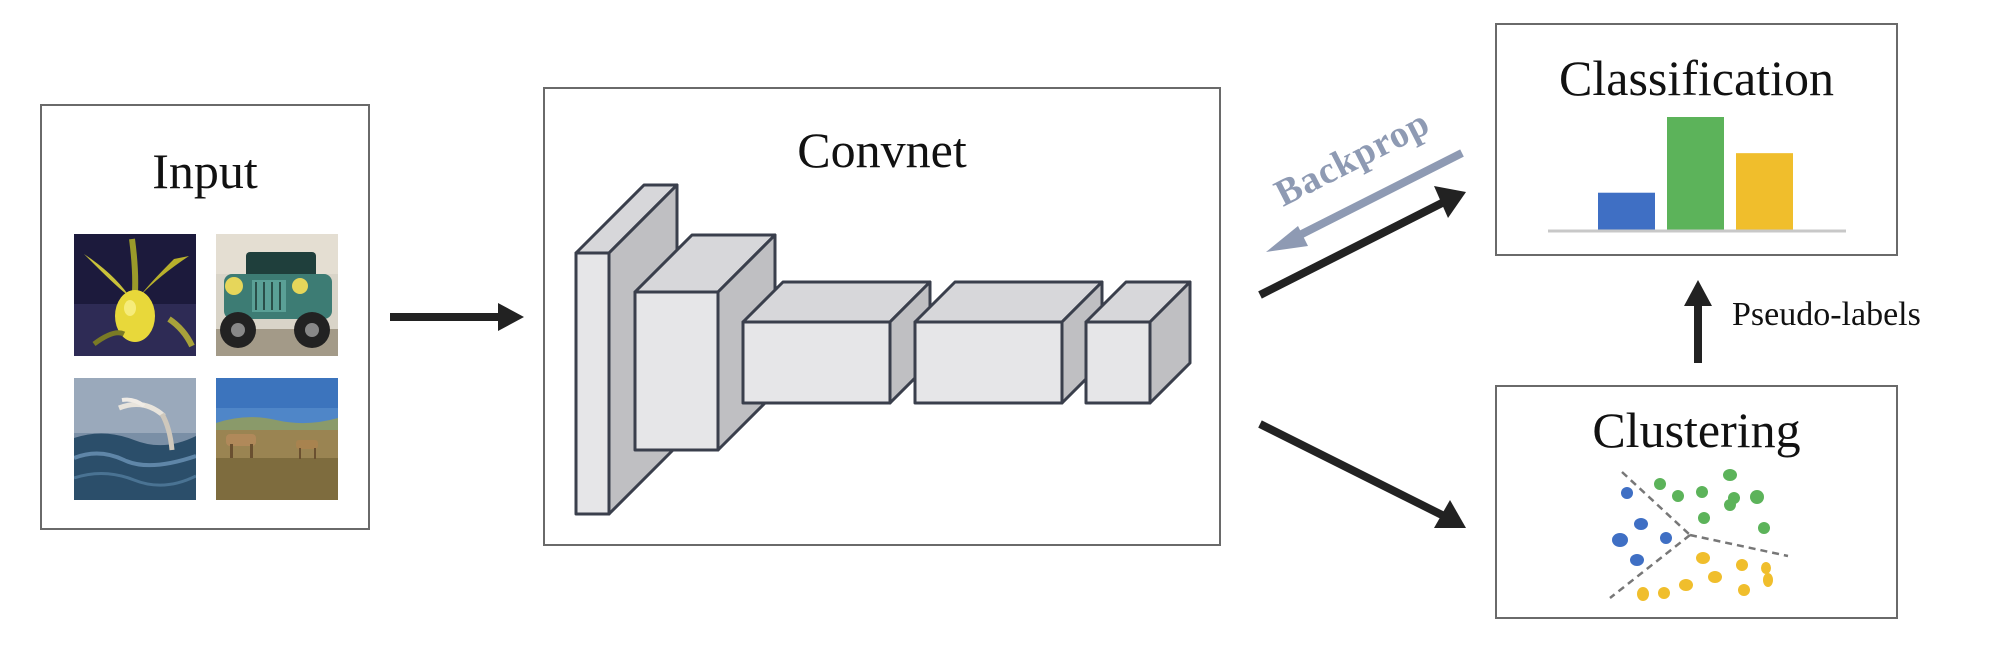 This screenshot has width=1999, height=653. I want to click on input-image-bird, so click(135, 439).